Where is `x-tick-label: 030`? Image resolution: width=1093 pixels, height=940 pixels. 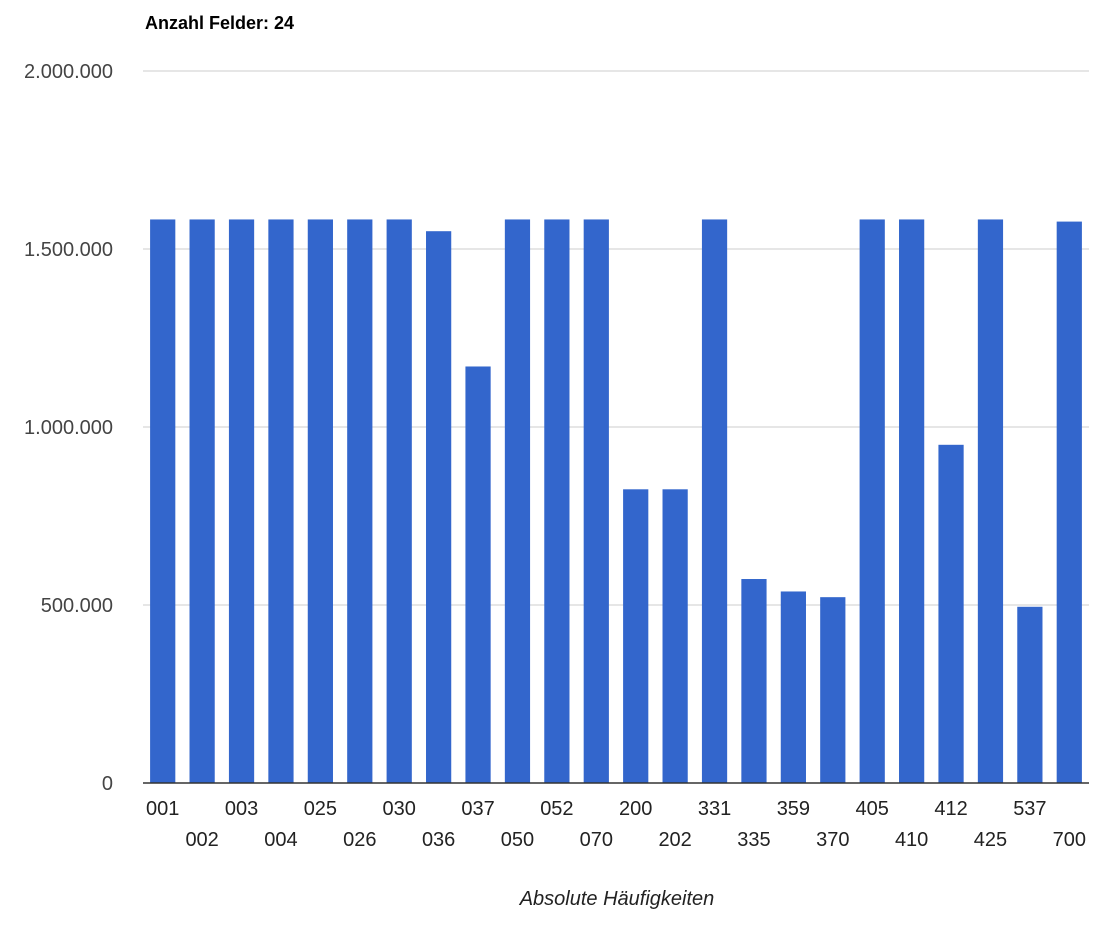
x-tick-label: 030 is located at coordinates (399, 809).